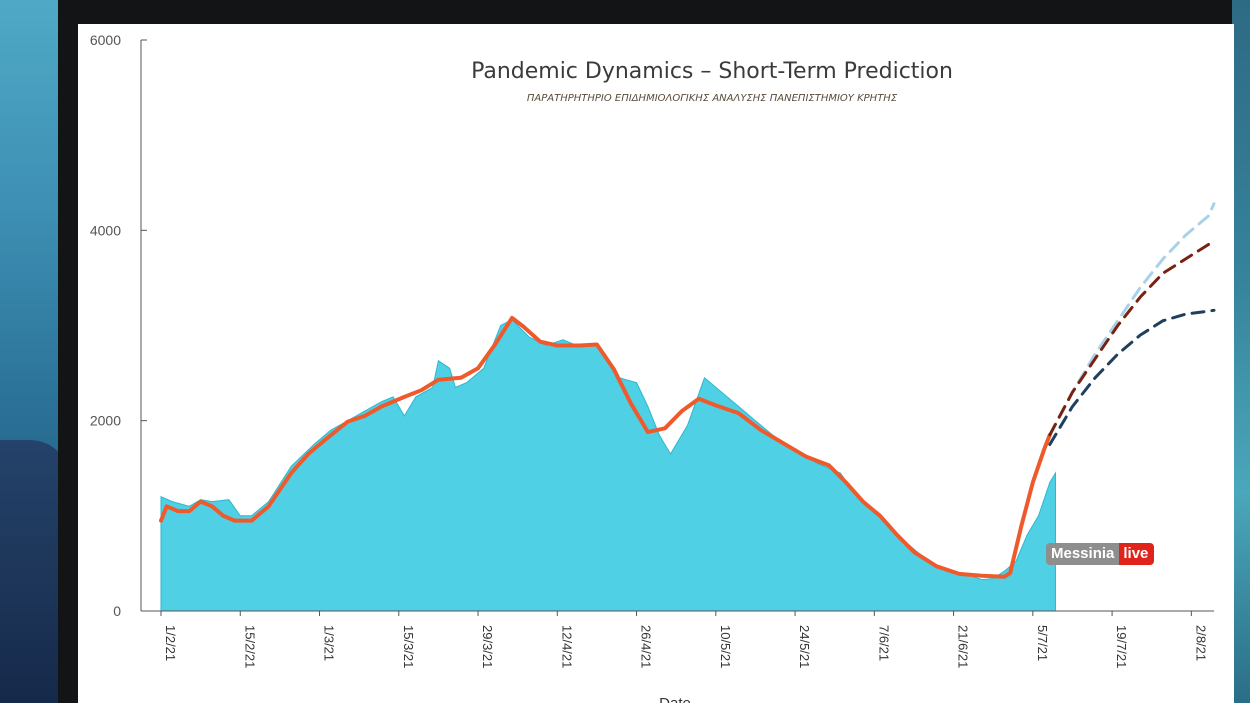  What do you see at coordinates (105, 230) in the screenshot?
I see `y-tick-label: 4000` at bounding box center [105, 230].